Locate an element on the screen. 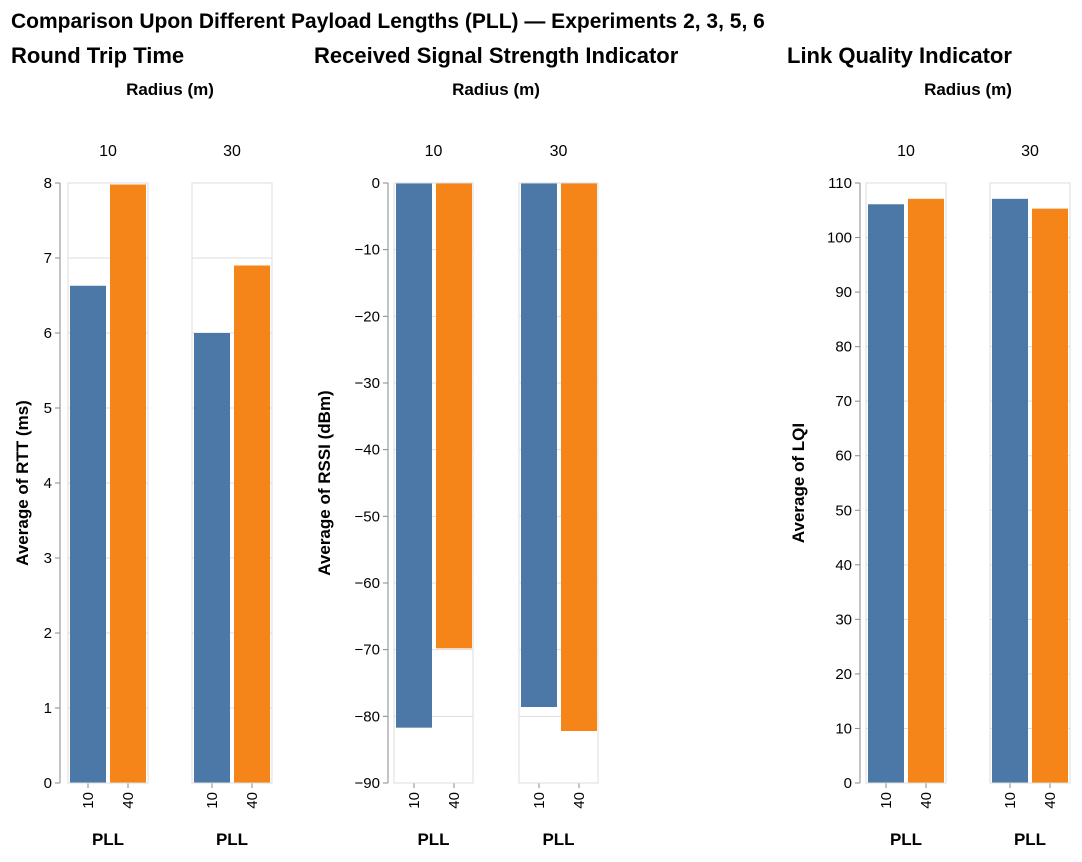  y-tick-label: 60 is located at coordinates (843, 456).